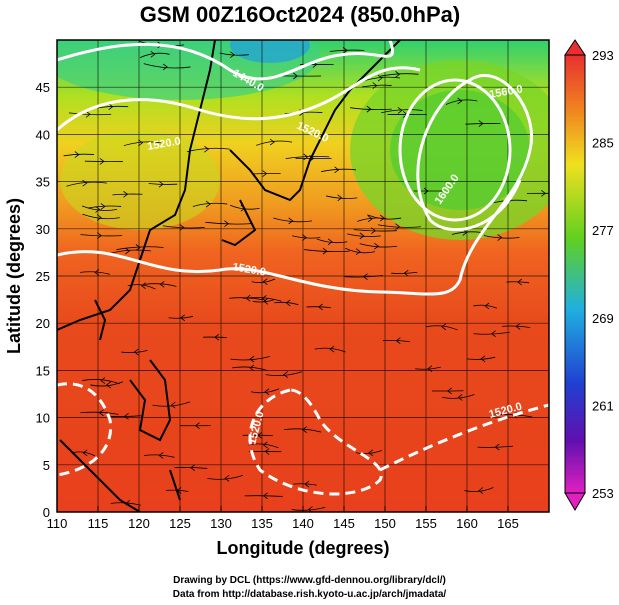 This screenshot has height=605, width=619. I want to click on x-tick-label: 120, so click(139, 523).